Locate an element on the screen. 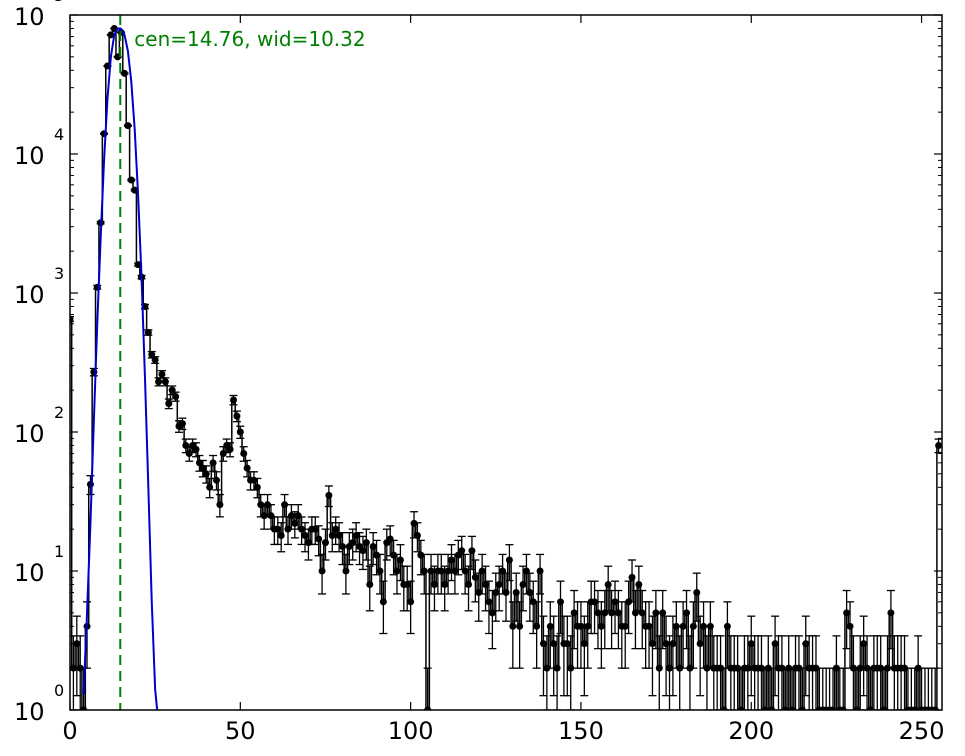 Image resolution: width=965 pixels, height=756 pixels. y-tick-label-exponent: 5 is located at coordinates (59, 2).